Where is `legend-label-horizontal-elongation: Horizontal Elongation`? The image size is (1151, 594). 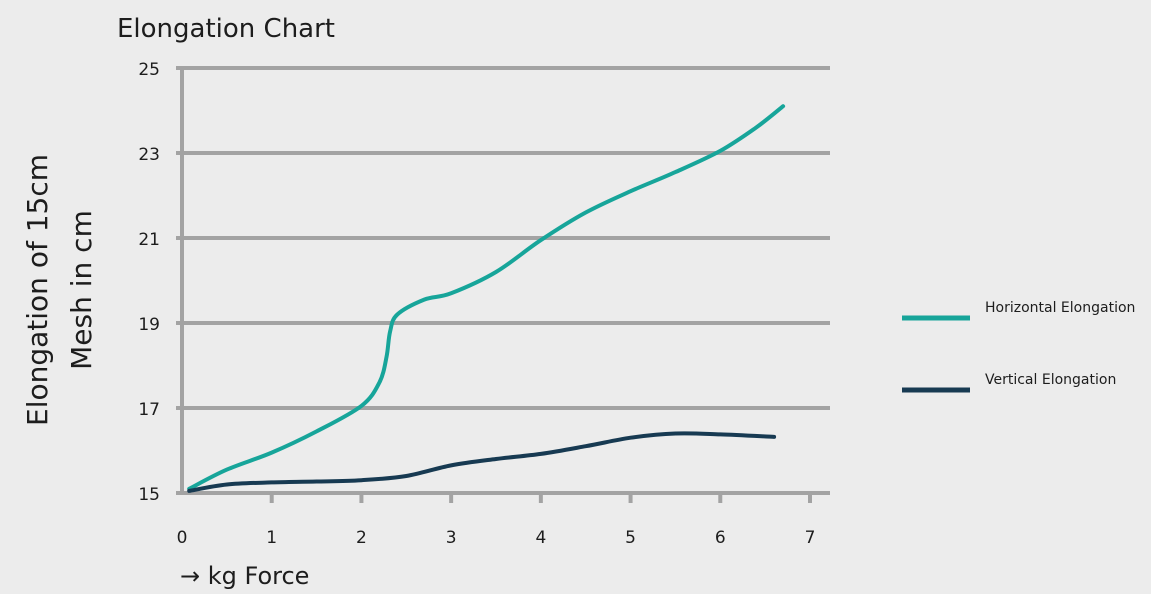
legend-label-horizontal-elongation: Horizontal Elongation is located at coordinates (1060, 308).